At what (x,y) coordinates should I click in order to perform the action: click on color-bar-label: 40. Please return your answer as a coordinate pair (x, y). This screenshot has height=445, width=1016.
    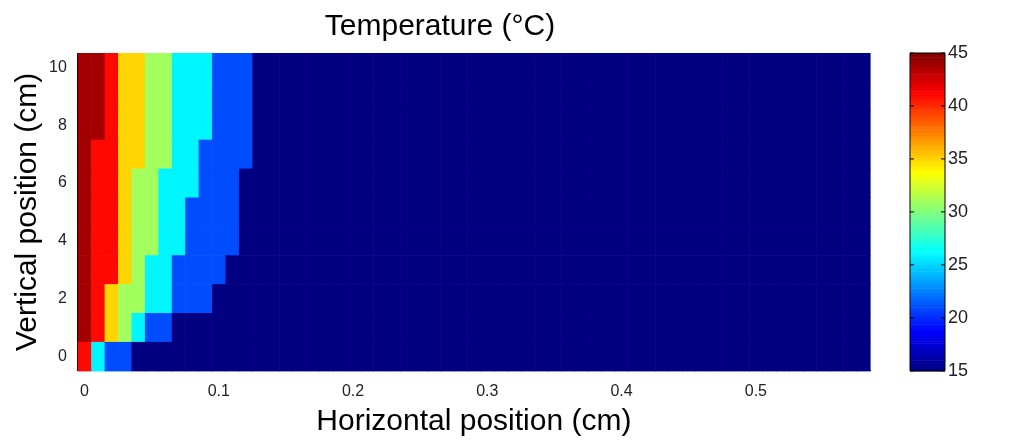
    Looking at the image, I should click on (958, 104).